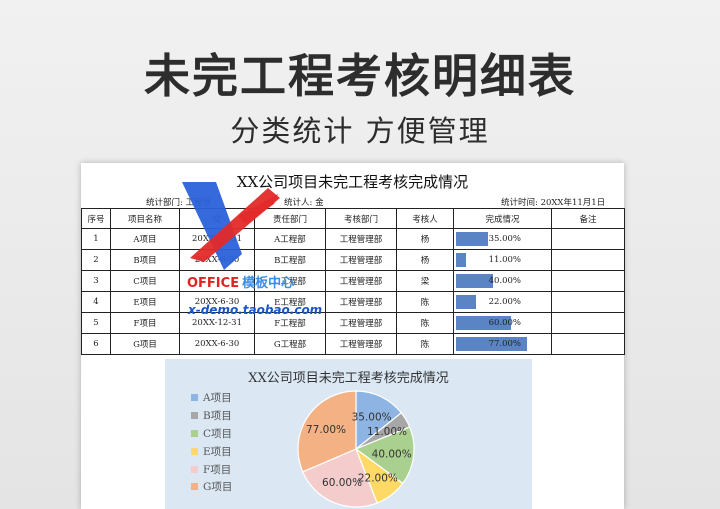 The height and width of the screenshot is (509, 720). What do you see at coordinates (353, 239) in the screenshot?
I see `table-row: 1 A项目 20XX-12-31 A工程部 工程管理部杨 35.00%` at bounding box center [353, 239].